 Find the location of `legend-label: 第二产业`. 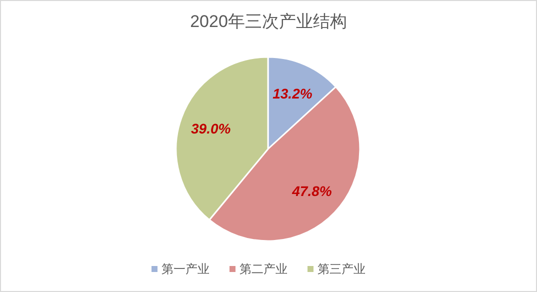

legend-label: 第二产业 is located at coordinates (264, 269).